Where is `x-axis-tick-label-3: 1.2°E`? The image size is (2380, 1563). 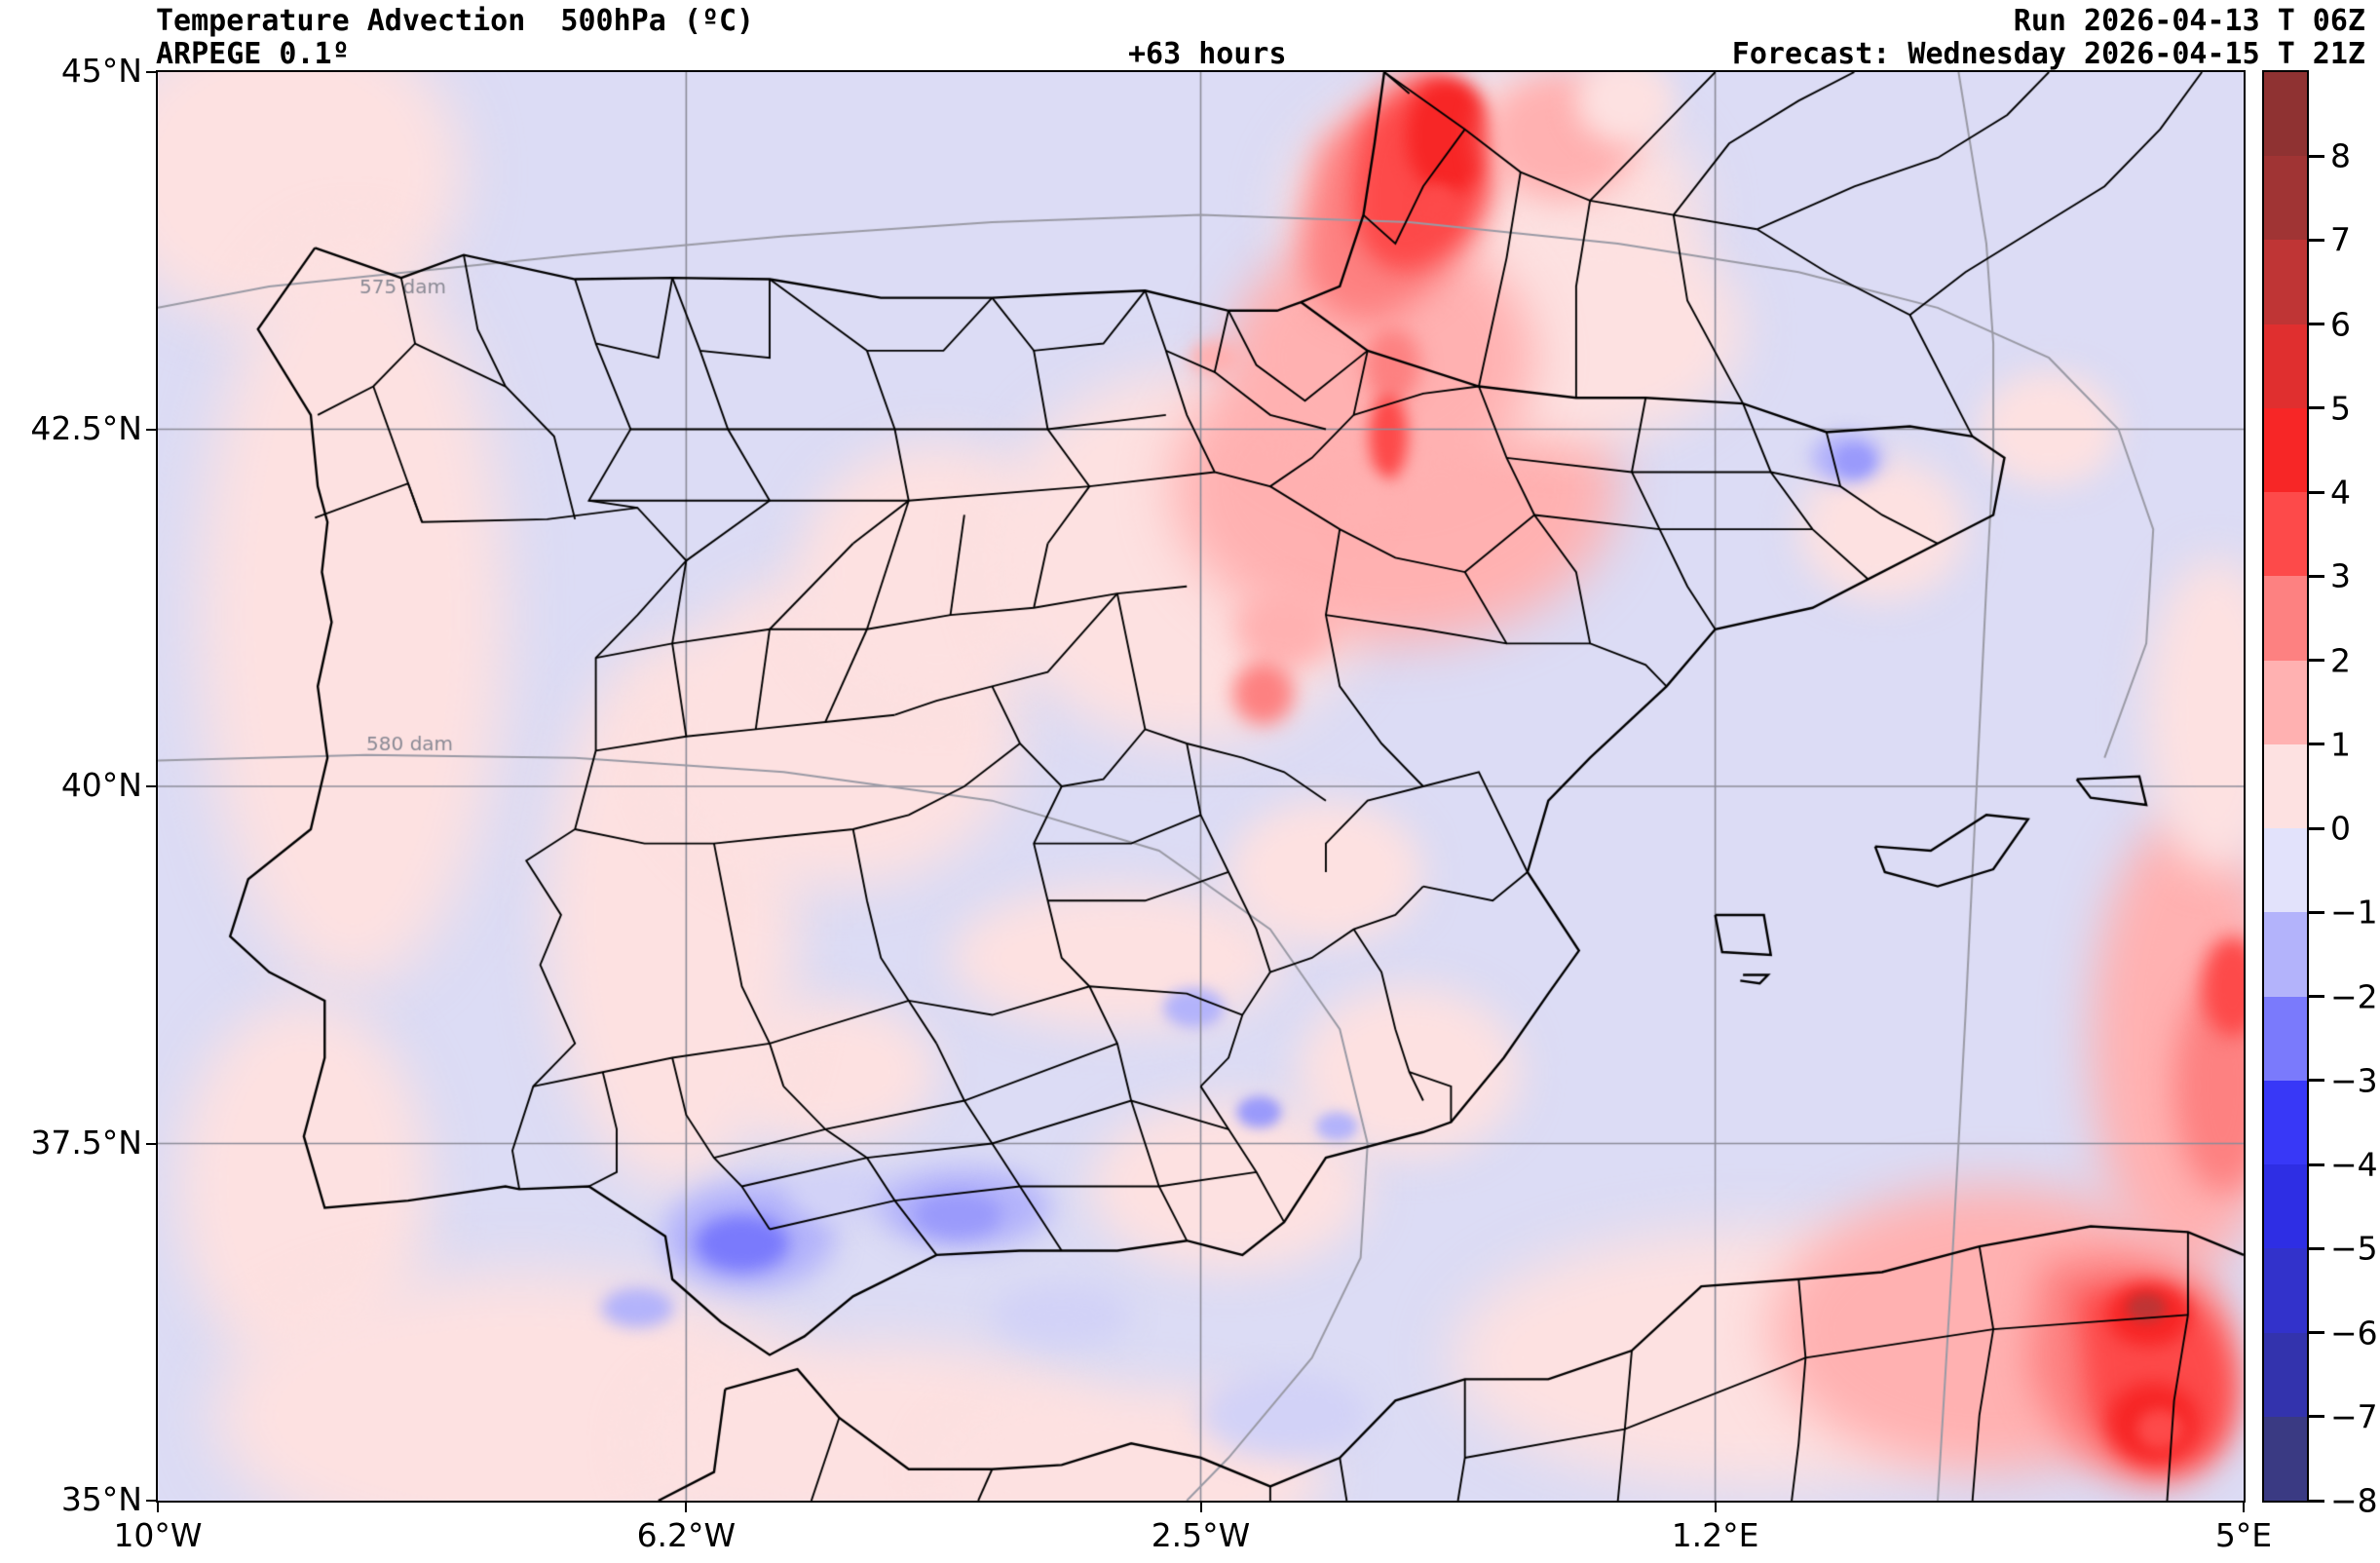
x-axis-tick-label-3: 1.2°E is located at coordinates (1715, 1535).